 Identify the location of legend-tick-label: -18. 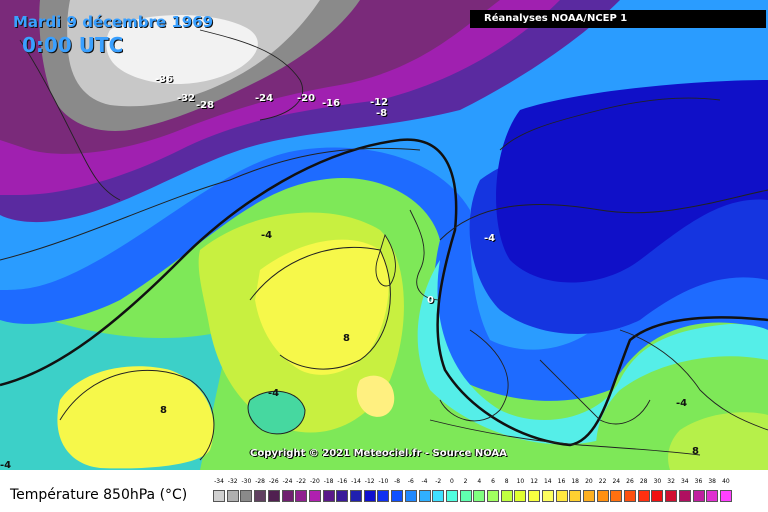
(328, 481).